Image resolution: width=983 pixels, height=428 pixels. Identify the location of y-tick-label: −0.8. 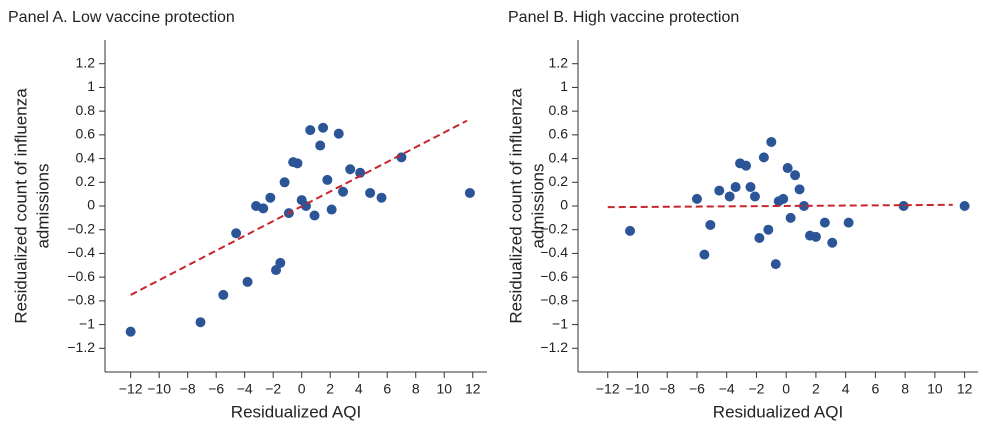
(81, 300).